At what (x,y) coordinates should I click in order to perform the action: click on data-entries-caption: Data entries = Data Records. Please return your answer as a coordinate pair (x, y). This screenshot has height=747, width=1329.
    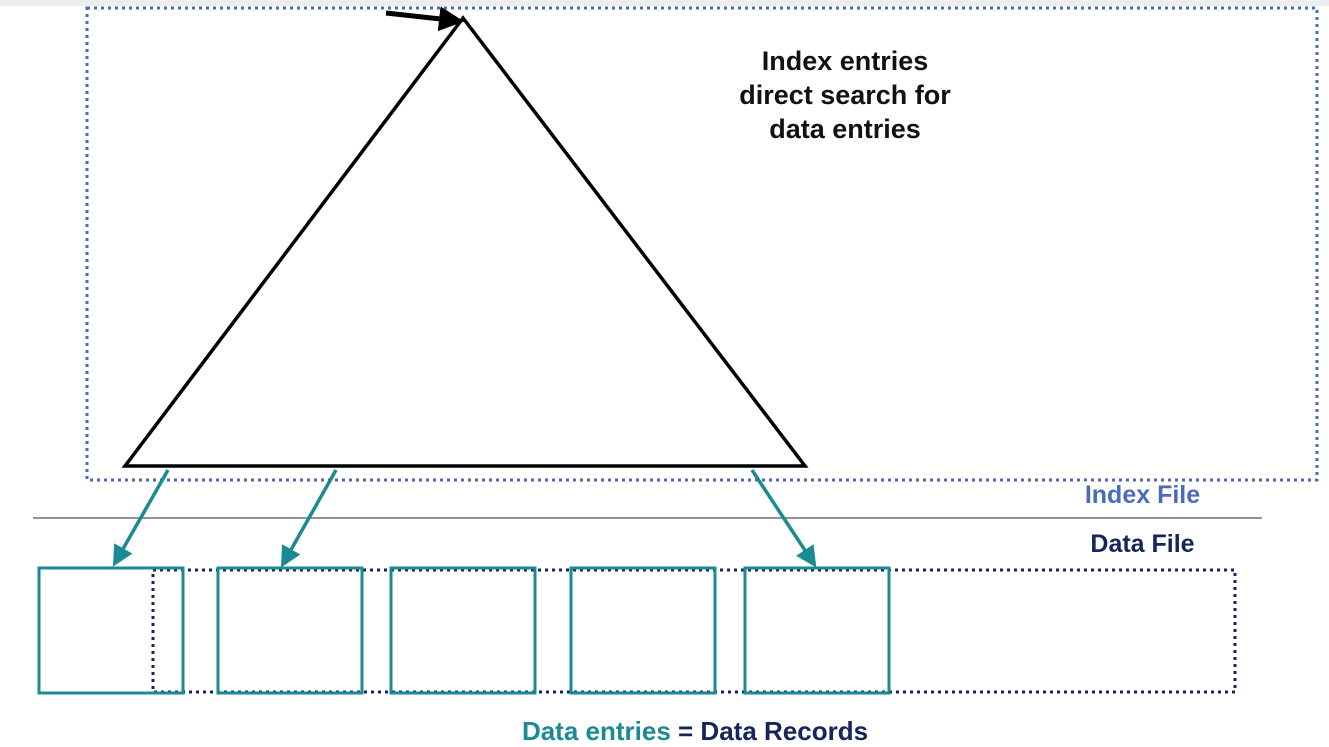
    Looking at the image, I should click on (695, 731).